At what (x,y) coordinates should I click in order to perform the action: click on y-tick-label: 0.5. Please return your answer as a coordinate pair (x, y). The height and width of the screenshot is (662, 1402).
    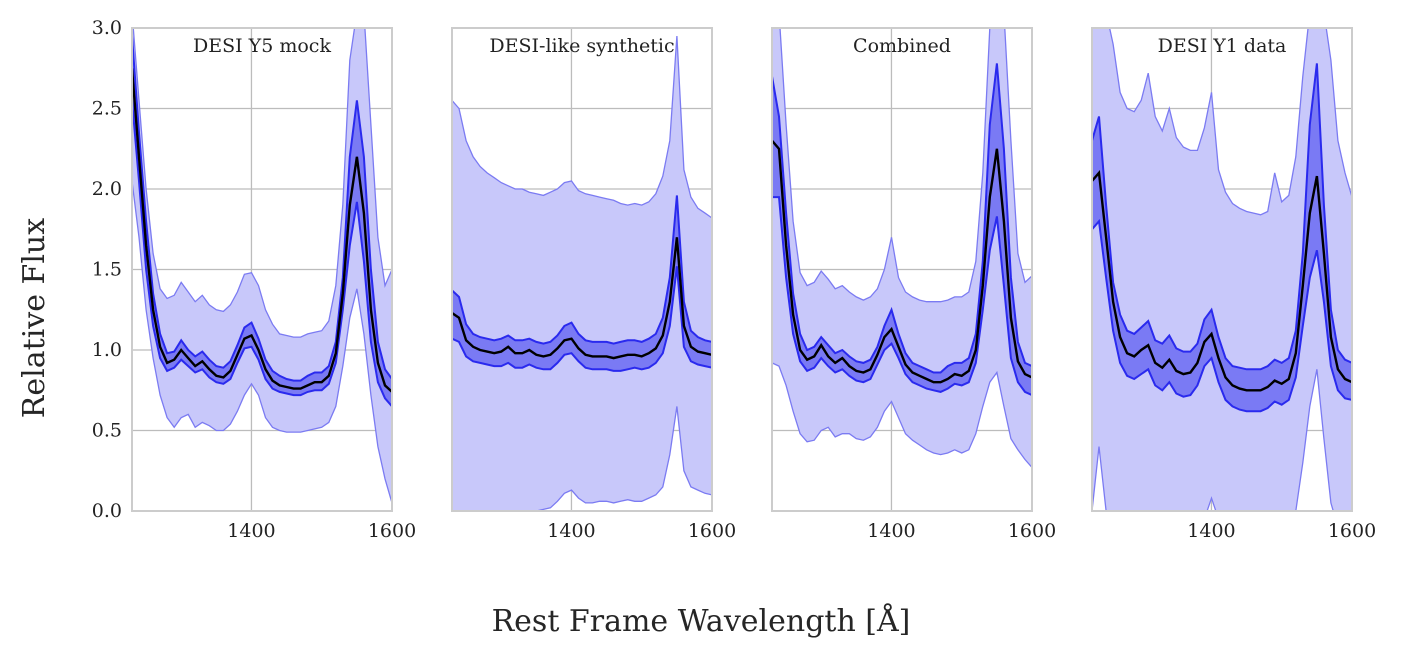
    Looking at the image, I should click on (107, 431).